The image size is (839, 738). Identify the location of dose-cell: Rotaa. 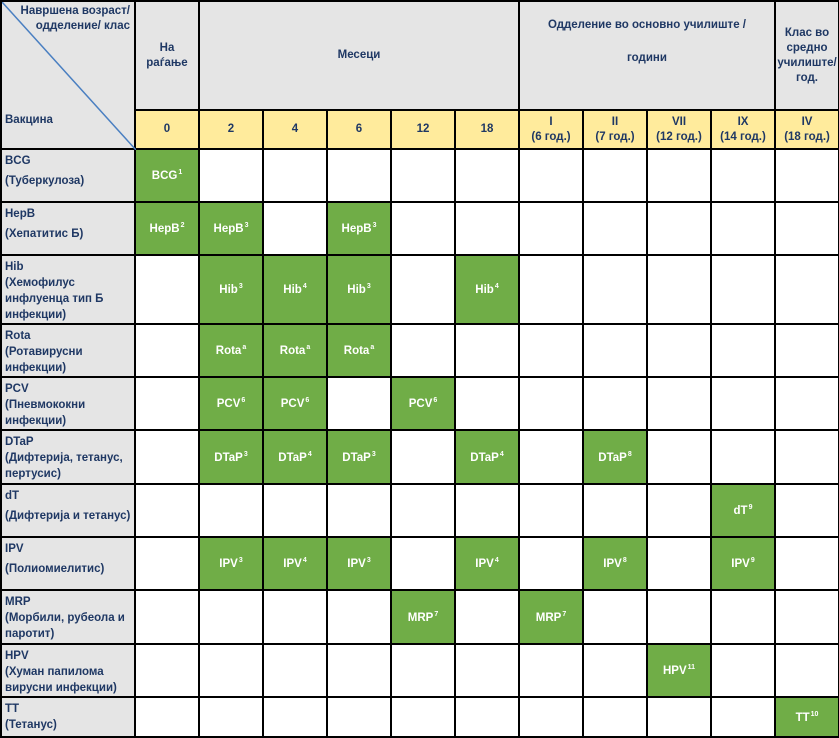
(295, 350).